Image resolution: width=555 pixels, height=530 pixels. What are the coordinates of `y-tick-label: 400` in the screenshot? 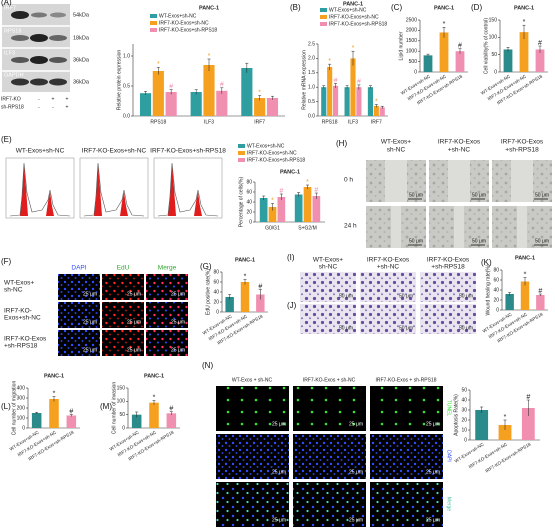 It's located at (21, 388).